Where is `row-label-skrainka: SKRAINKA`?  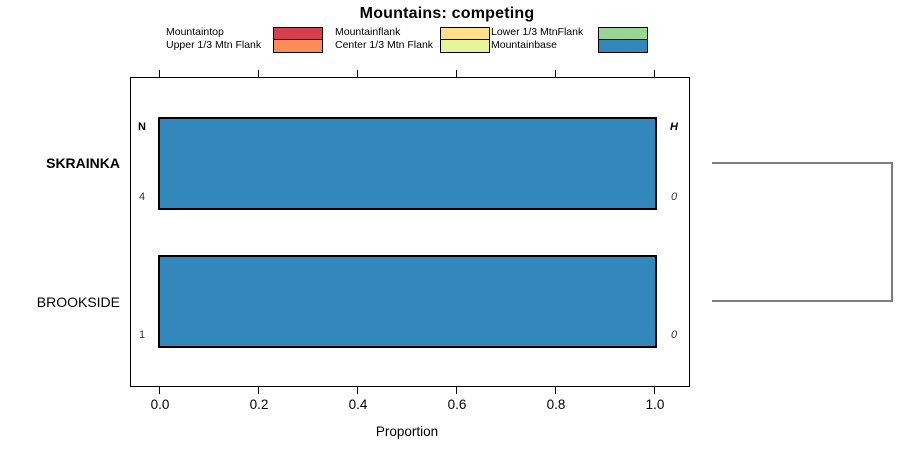
row-label-skrainka: SKRAINKA is located at coordinates (83, 163).